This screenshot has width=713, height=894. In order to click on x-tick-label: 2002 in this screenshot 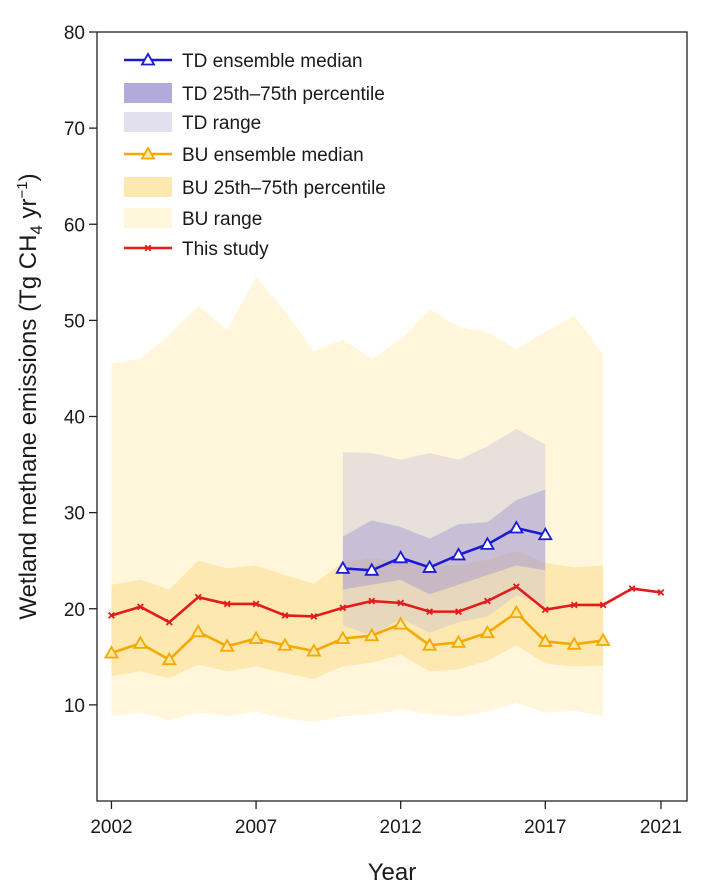, I will do `click(111, 827)`.